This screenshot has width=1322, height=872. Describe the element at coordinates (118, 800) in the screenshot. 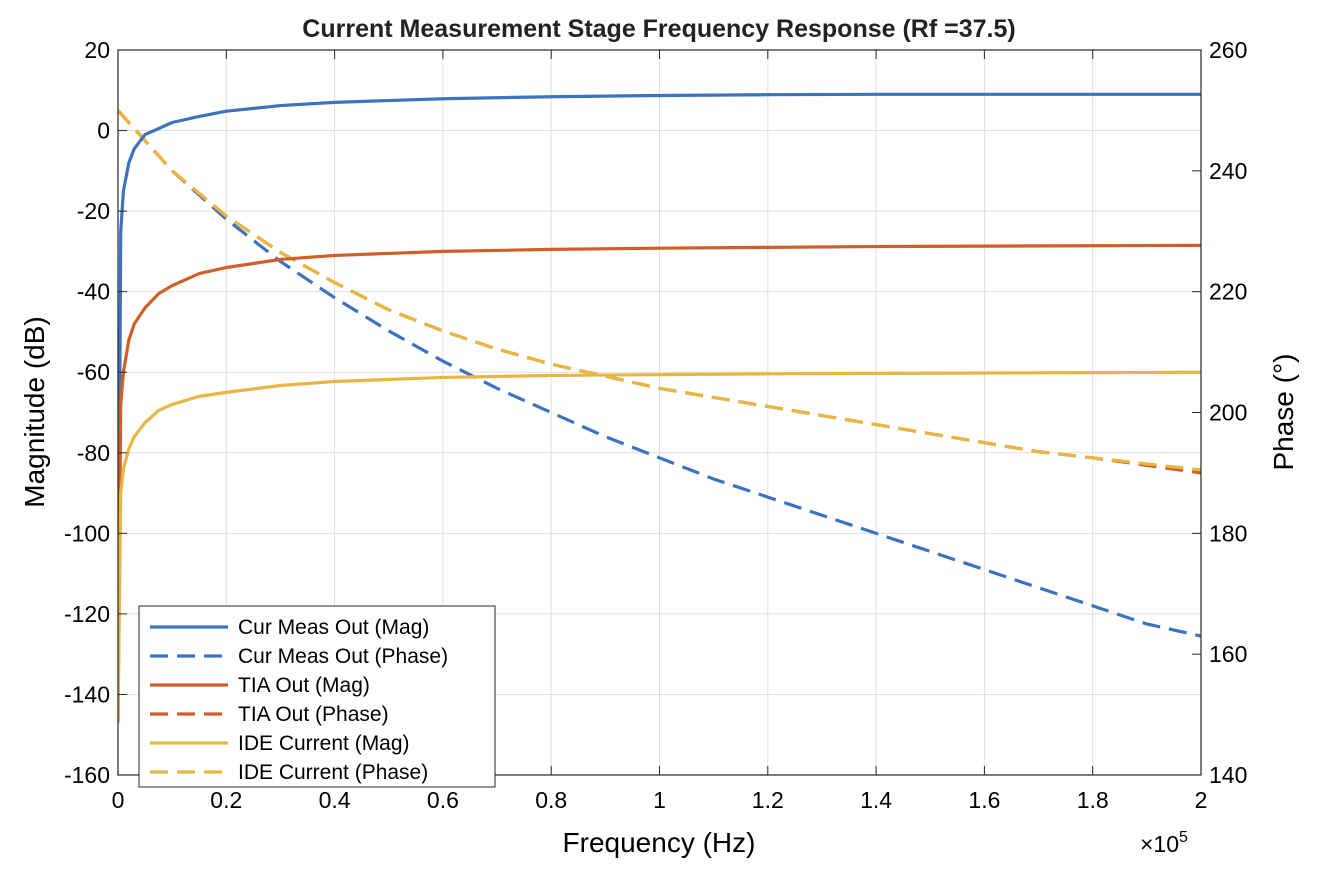

I see `x-tick-label: 0` at that location.